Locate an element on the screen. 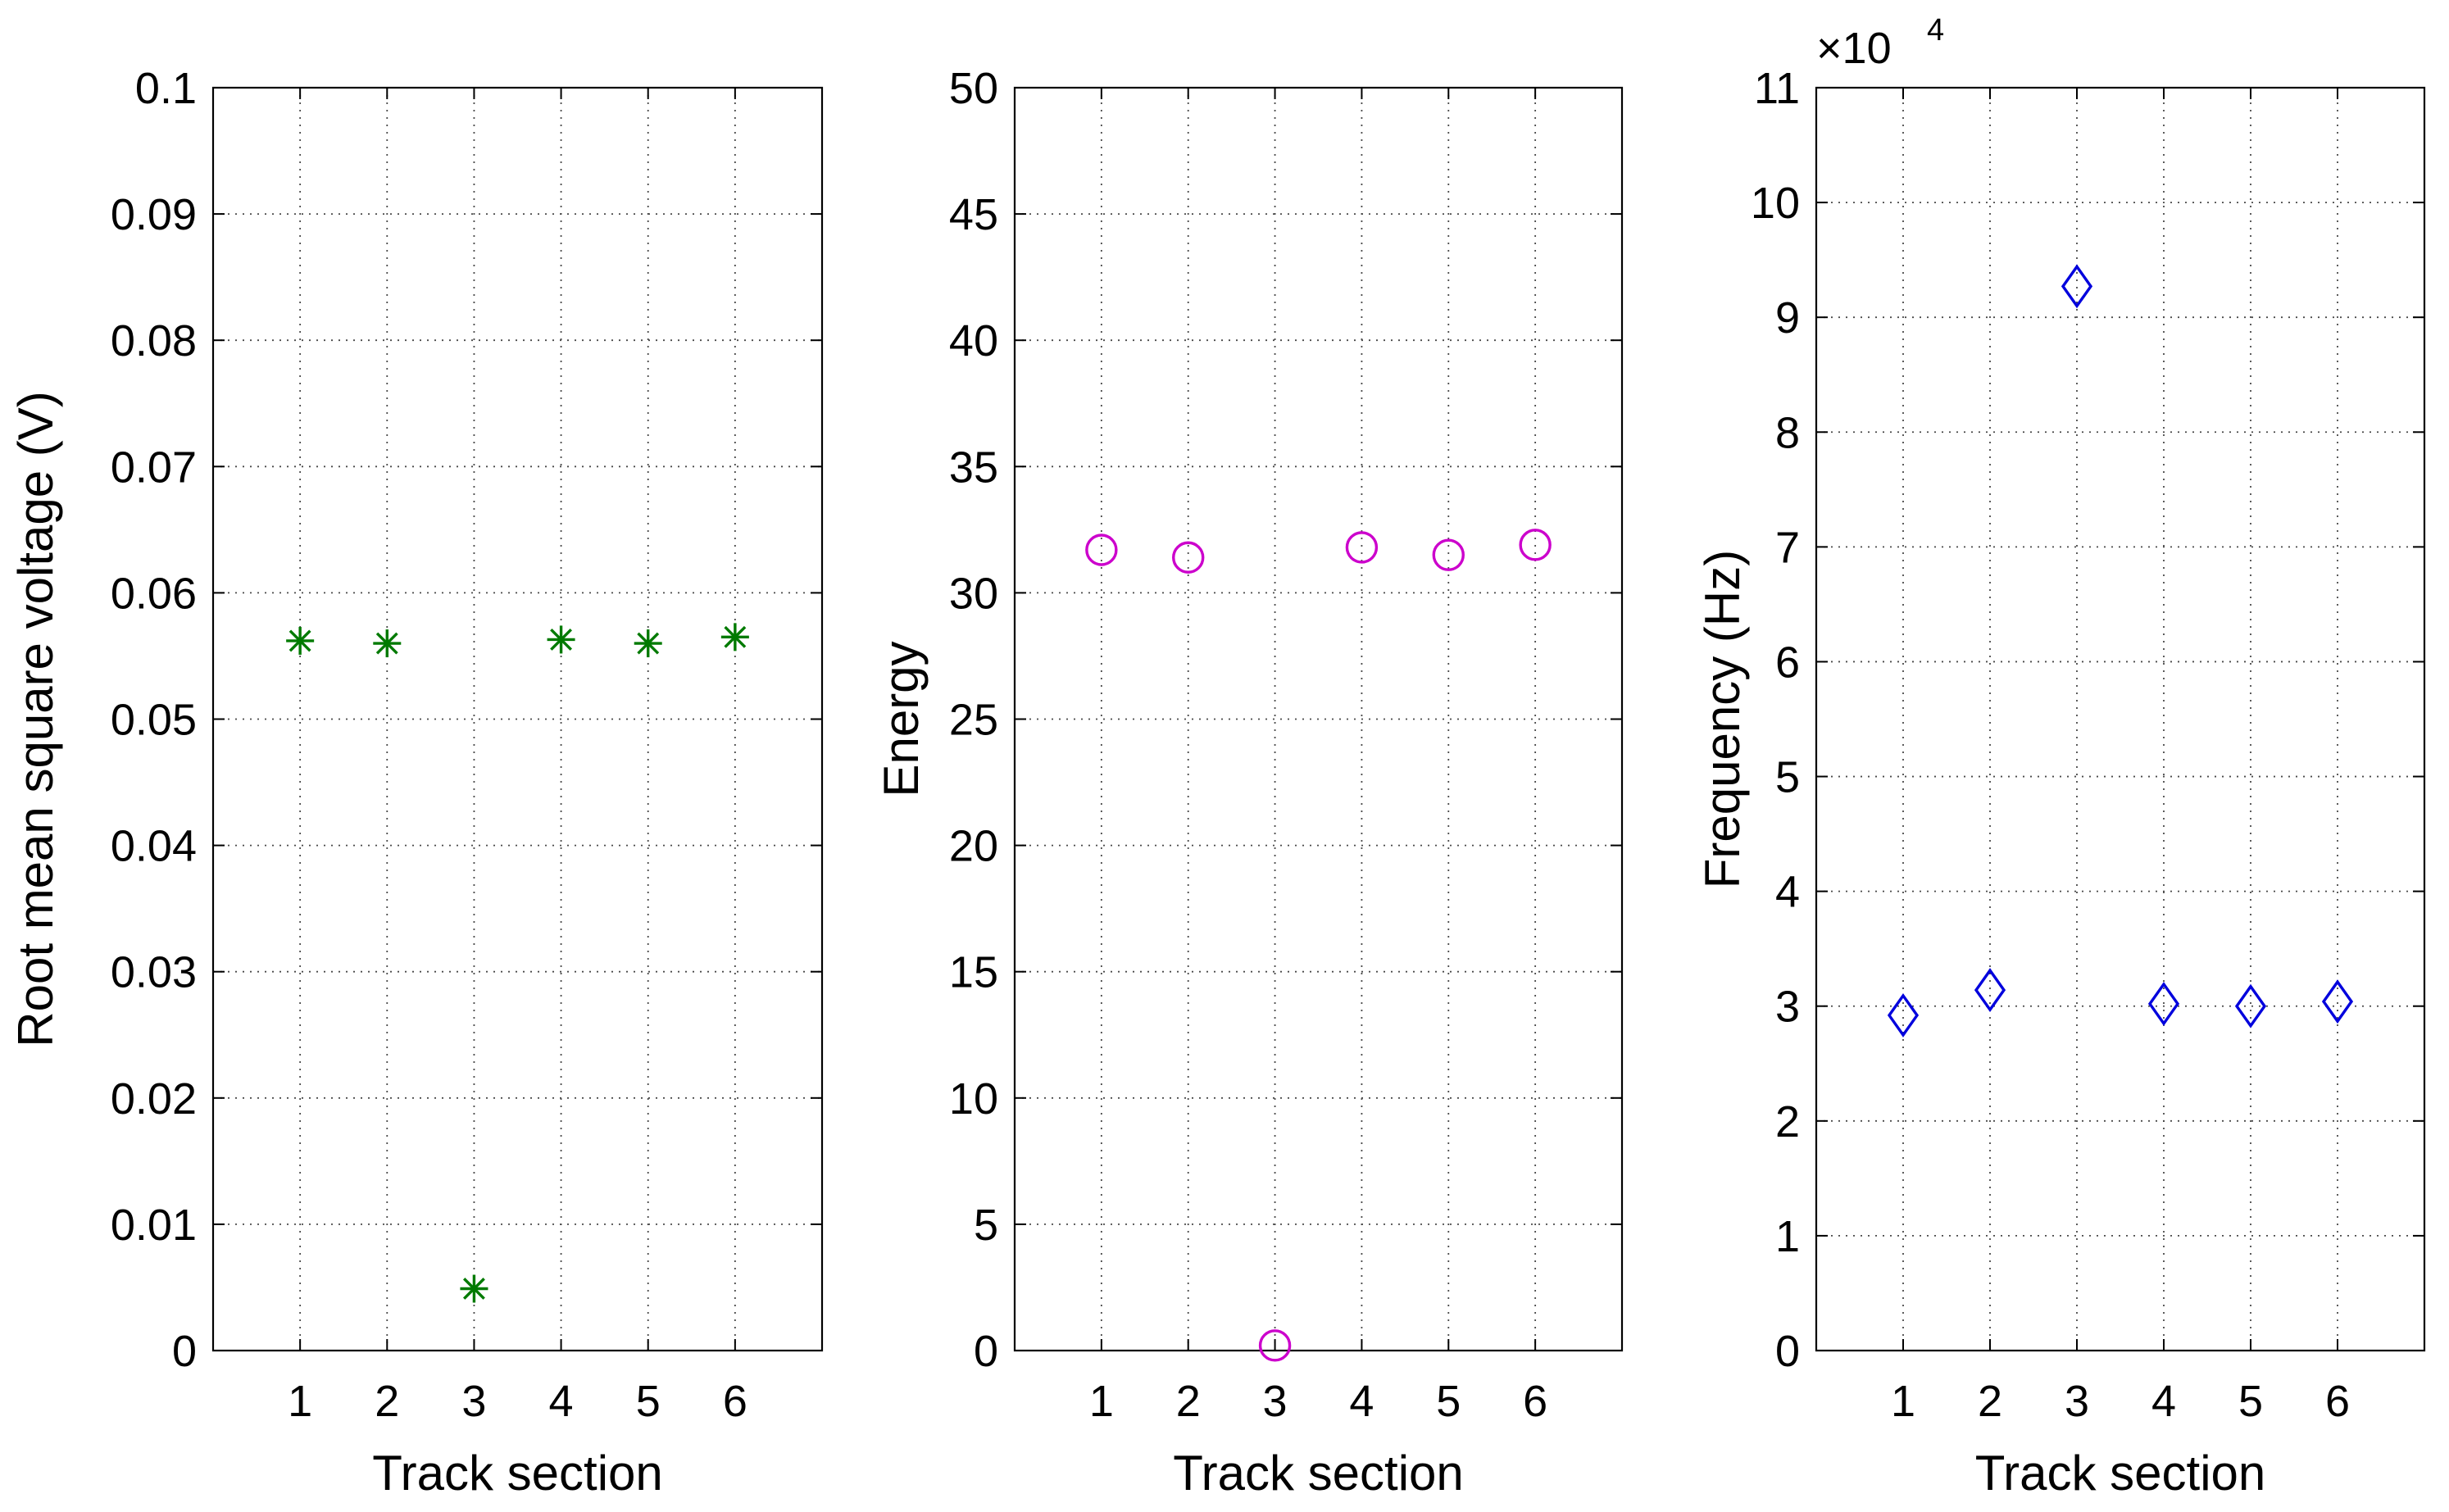 This screenshot has height=1512, width=2449. y-tick-label: 11 is located at coordinates (1777, 89).